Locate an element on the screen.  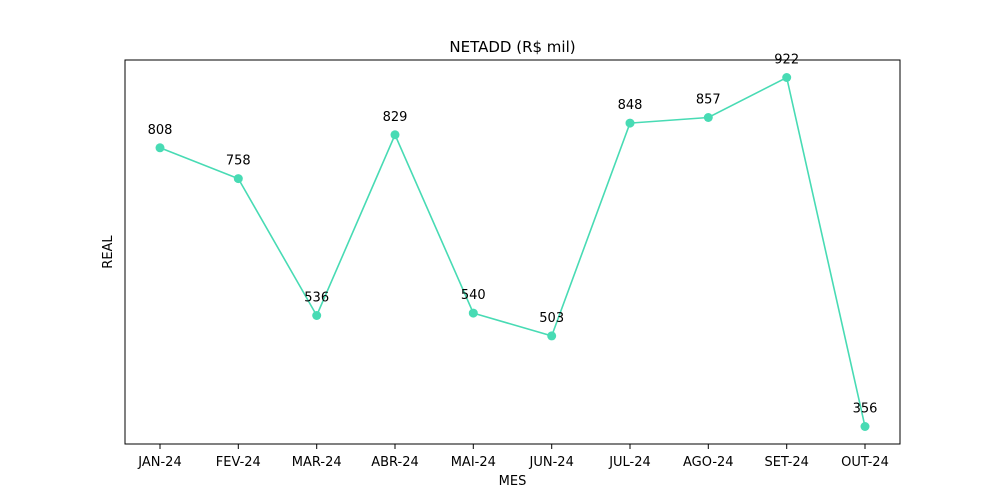
x-tick-label: FEV-24 is located at coordinates (238, 462).